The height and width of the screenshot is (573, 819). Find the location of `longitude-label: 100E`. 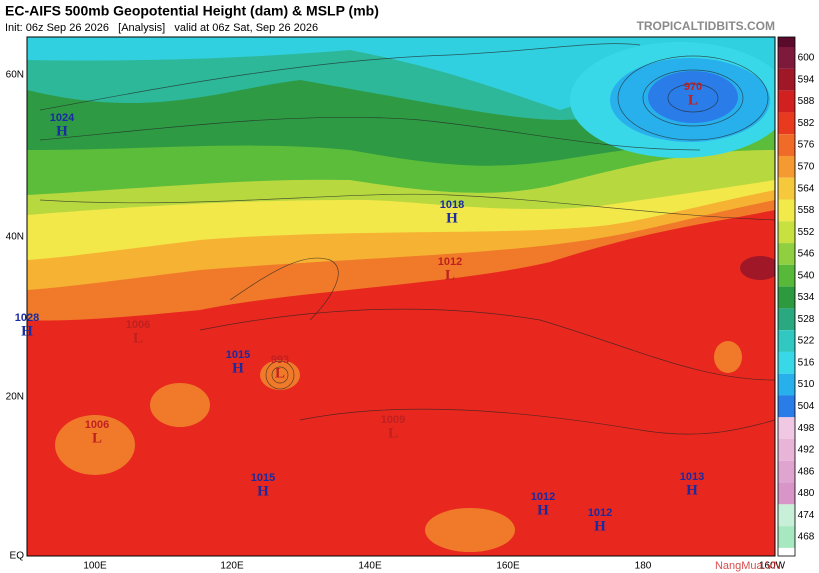

longitude-label: 100E is located at coordinates (95, 566).